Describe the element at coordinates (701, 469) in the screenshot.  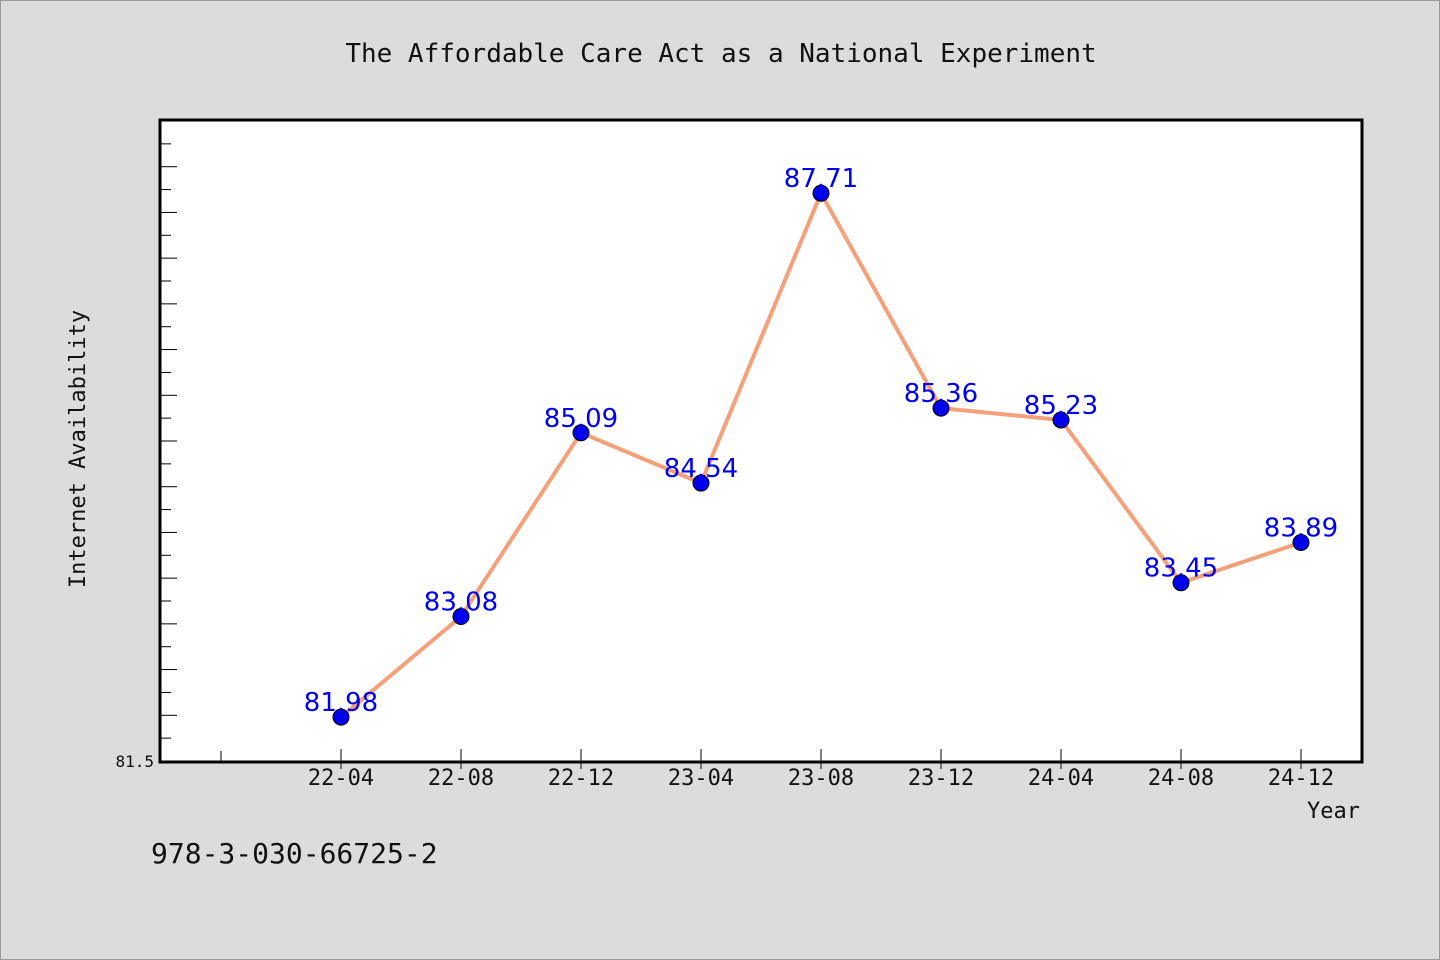
I see `data-label: 84.54` at that location.